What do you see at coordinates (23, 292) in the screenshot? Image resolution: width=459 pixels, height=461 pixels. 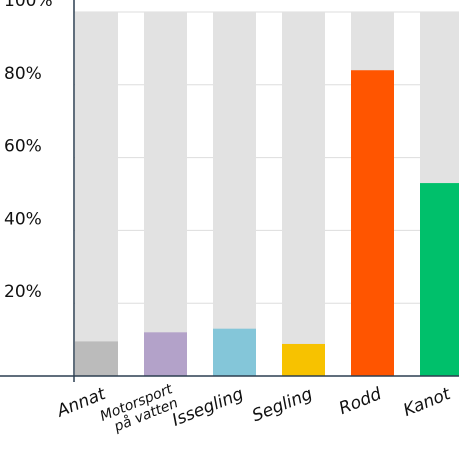 I see `y-tick-label: 20%` at bounding box center [23, 292].